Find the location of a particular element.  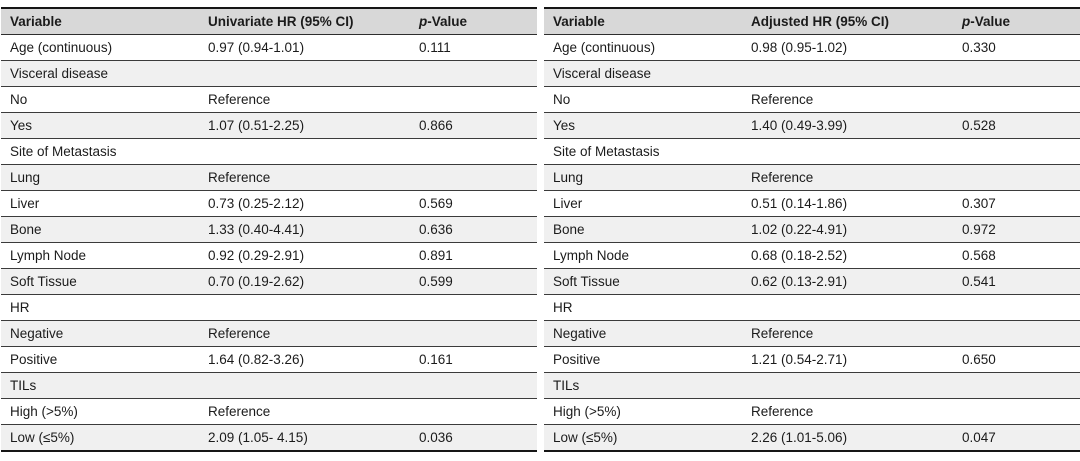

variable-cell: Negative is located at coordinates (643, 333).